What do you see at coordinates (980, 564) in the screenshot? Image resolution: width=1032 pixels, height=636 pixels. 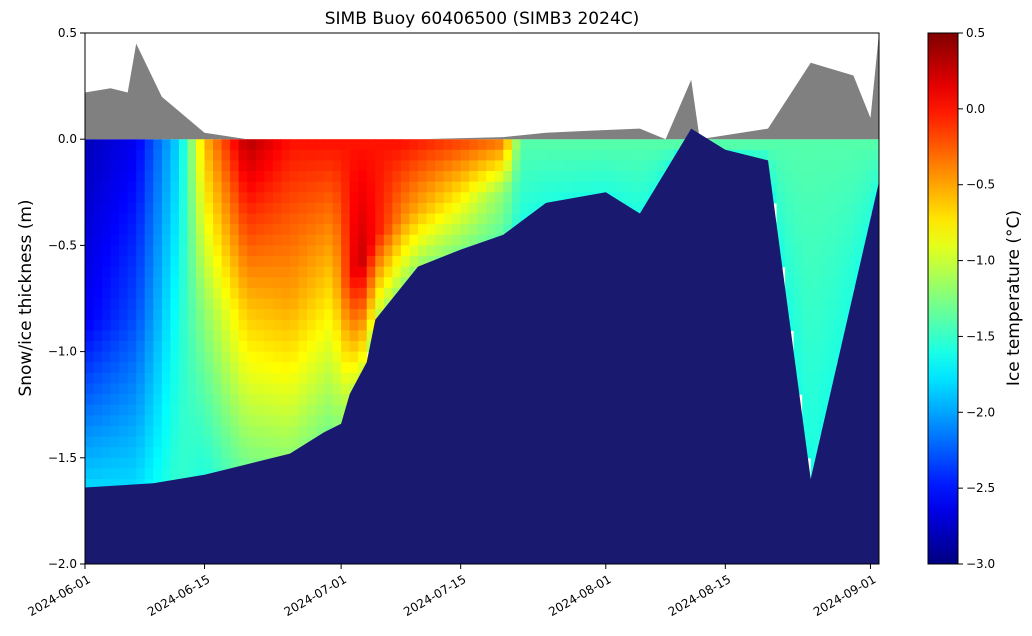 I see `colorbar-tick-label: −3.0` at bounding box center [980, 564].